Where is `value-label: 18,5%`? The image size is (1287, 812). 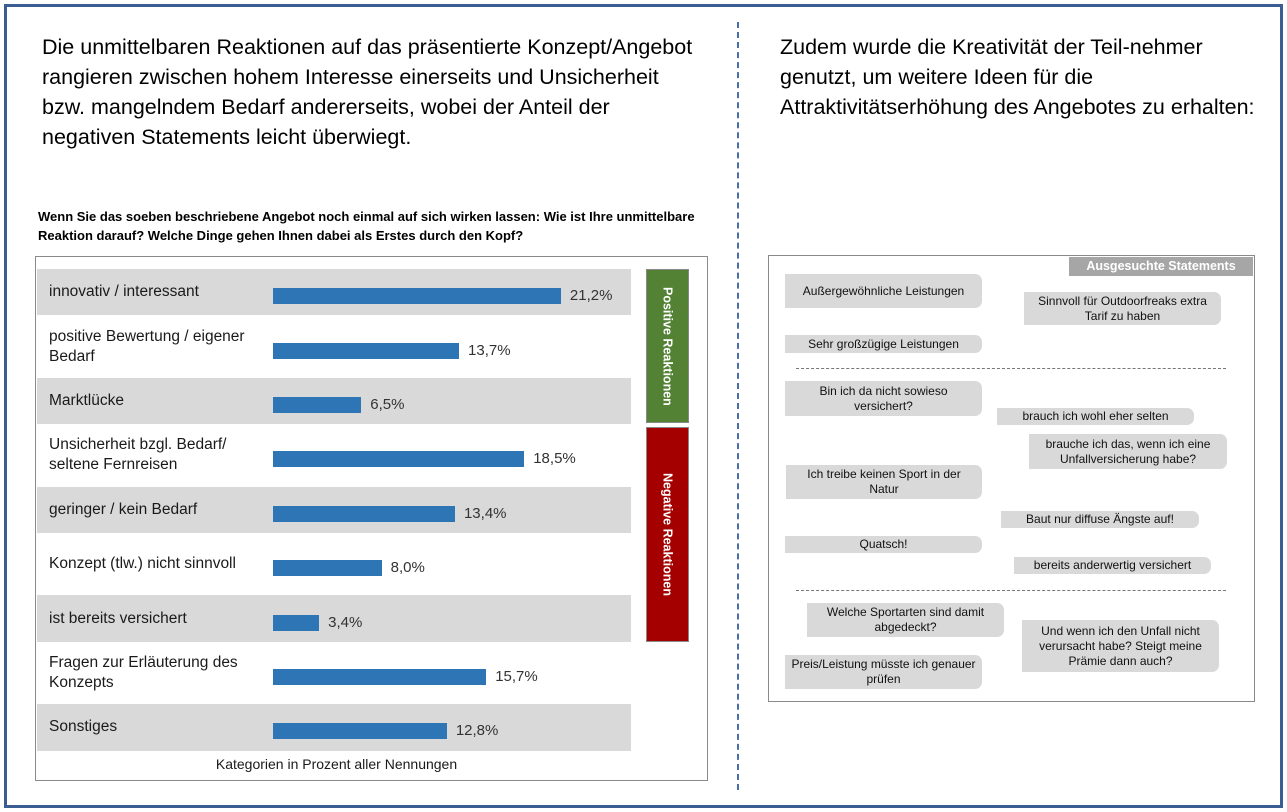 value-label: 18,5% is located at coordinates (554, 459).